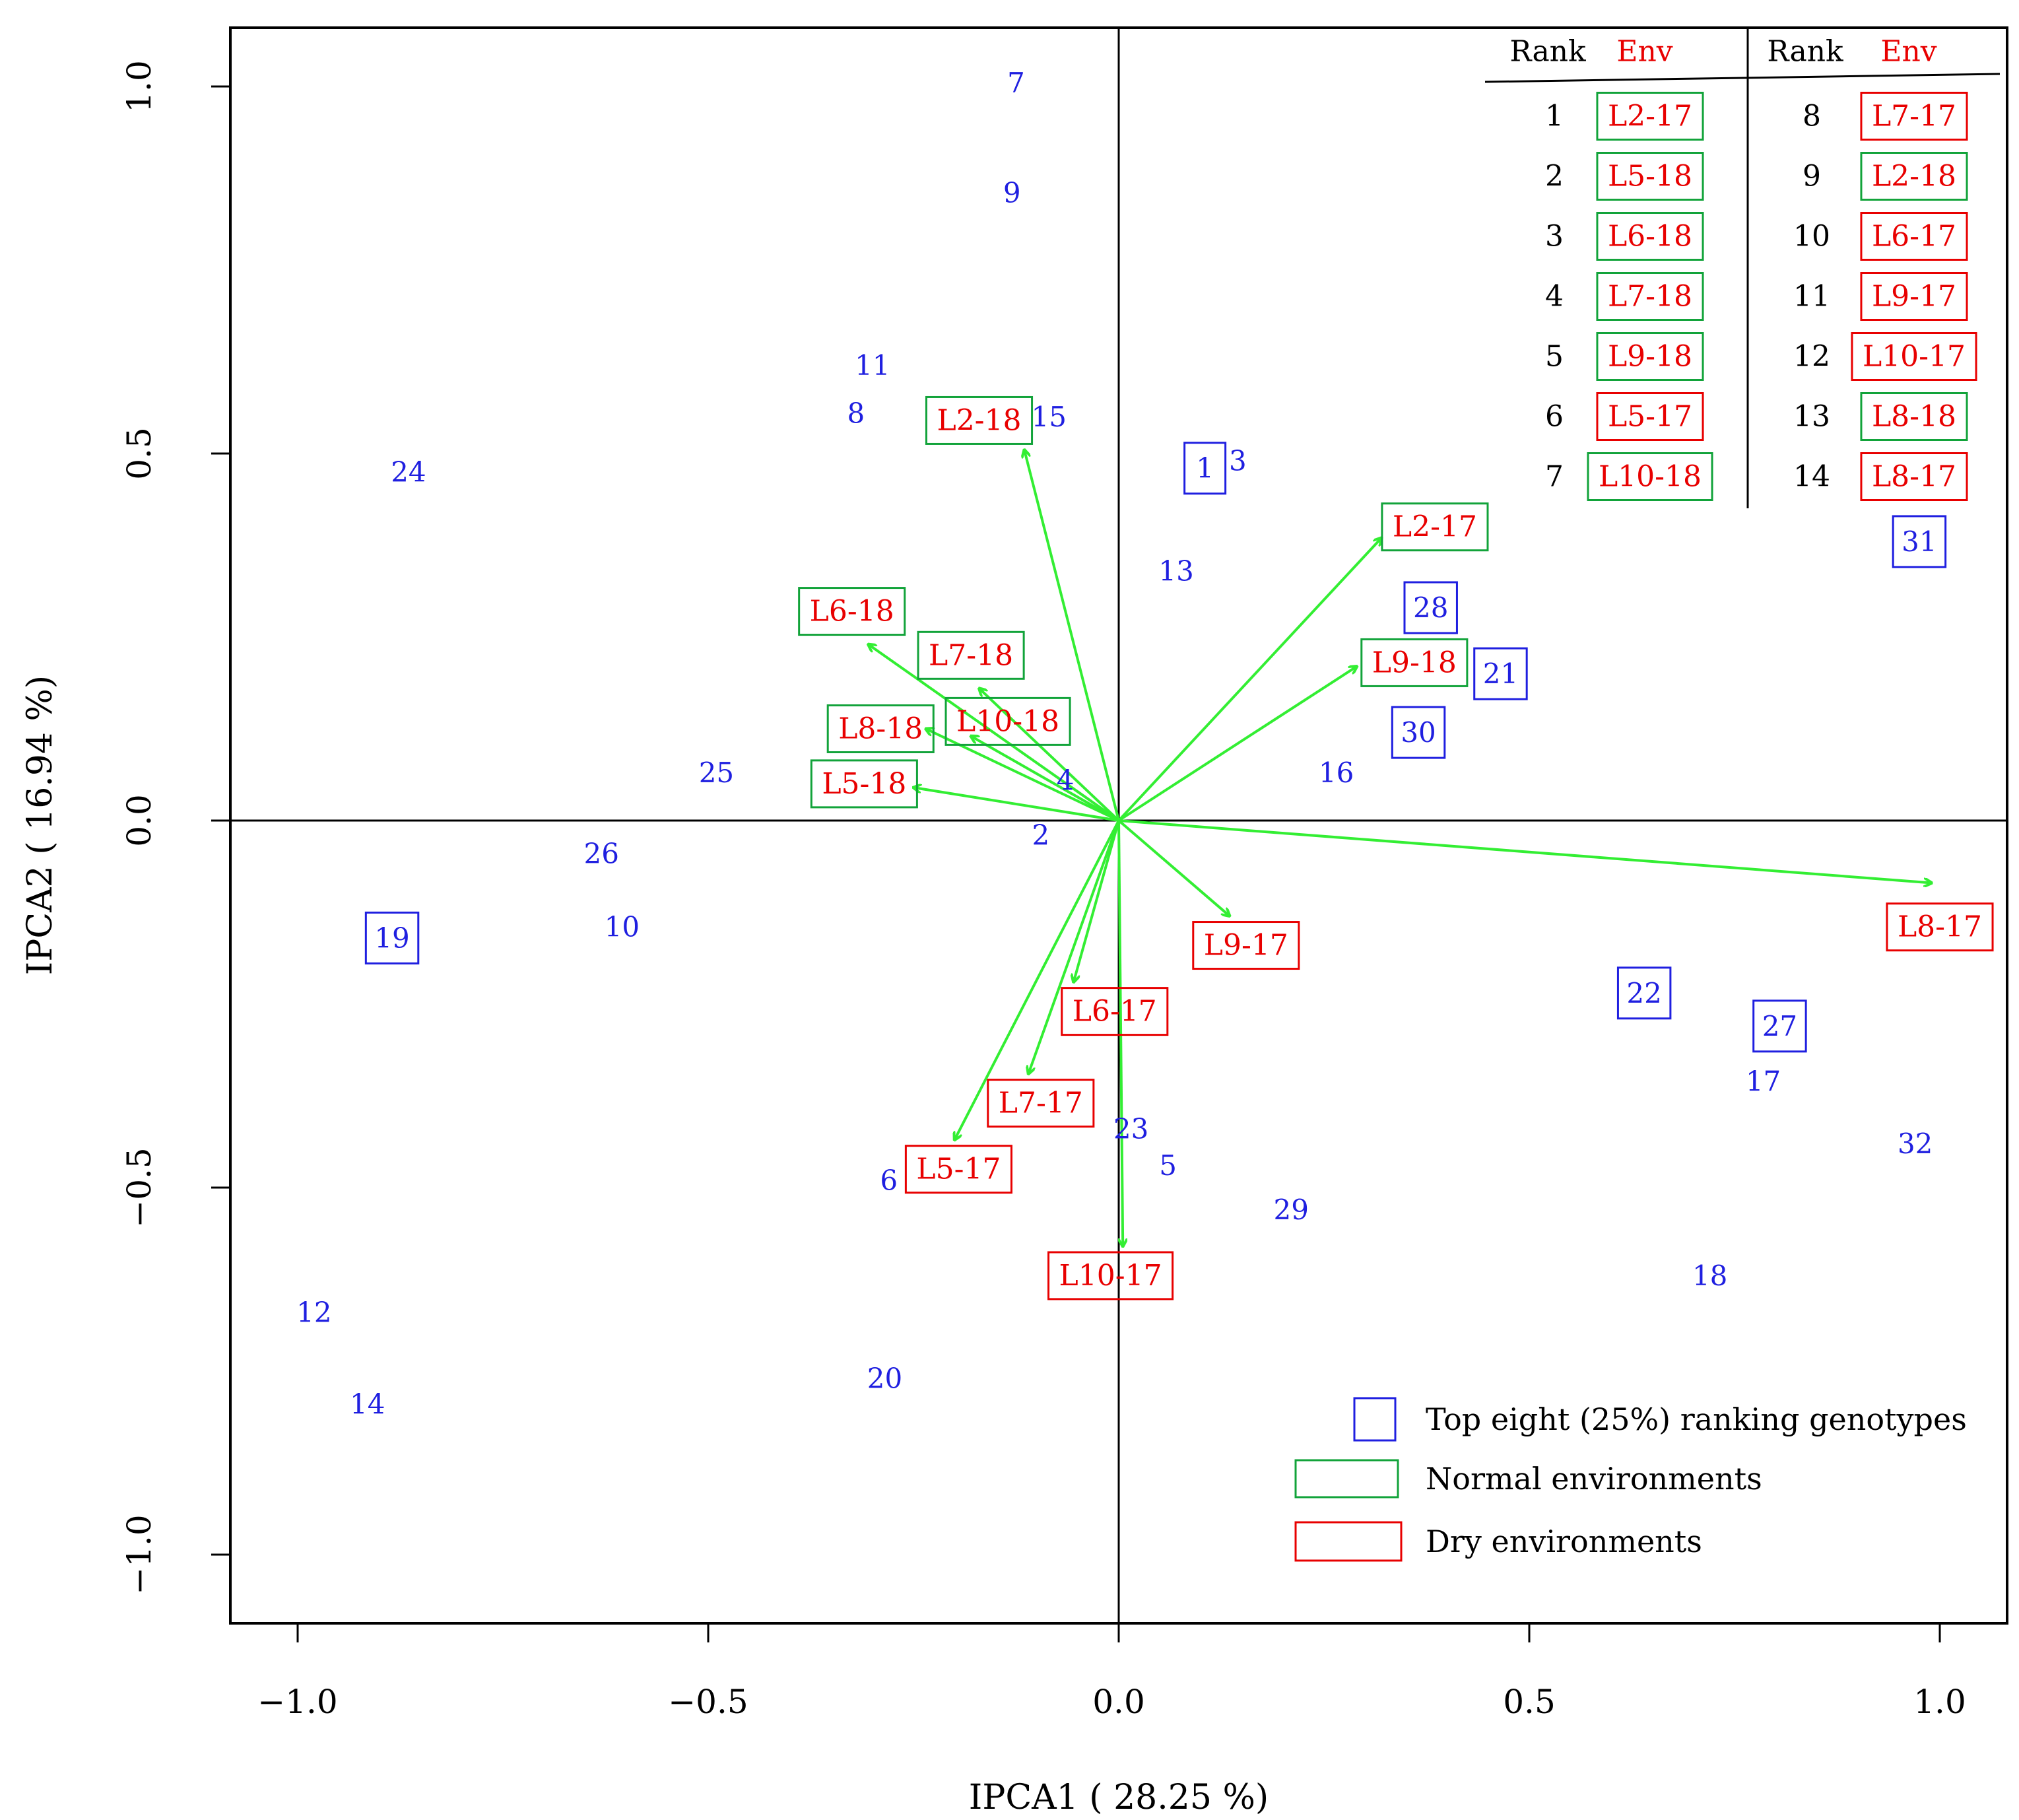 The image size is (2019, 1820). I want to click on genotype-label: 27, so click(1779, 1026).